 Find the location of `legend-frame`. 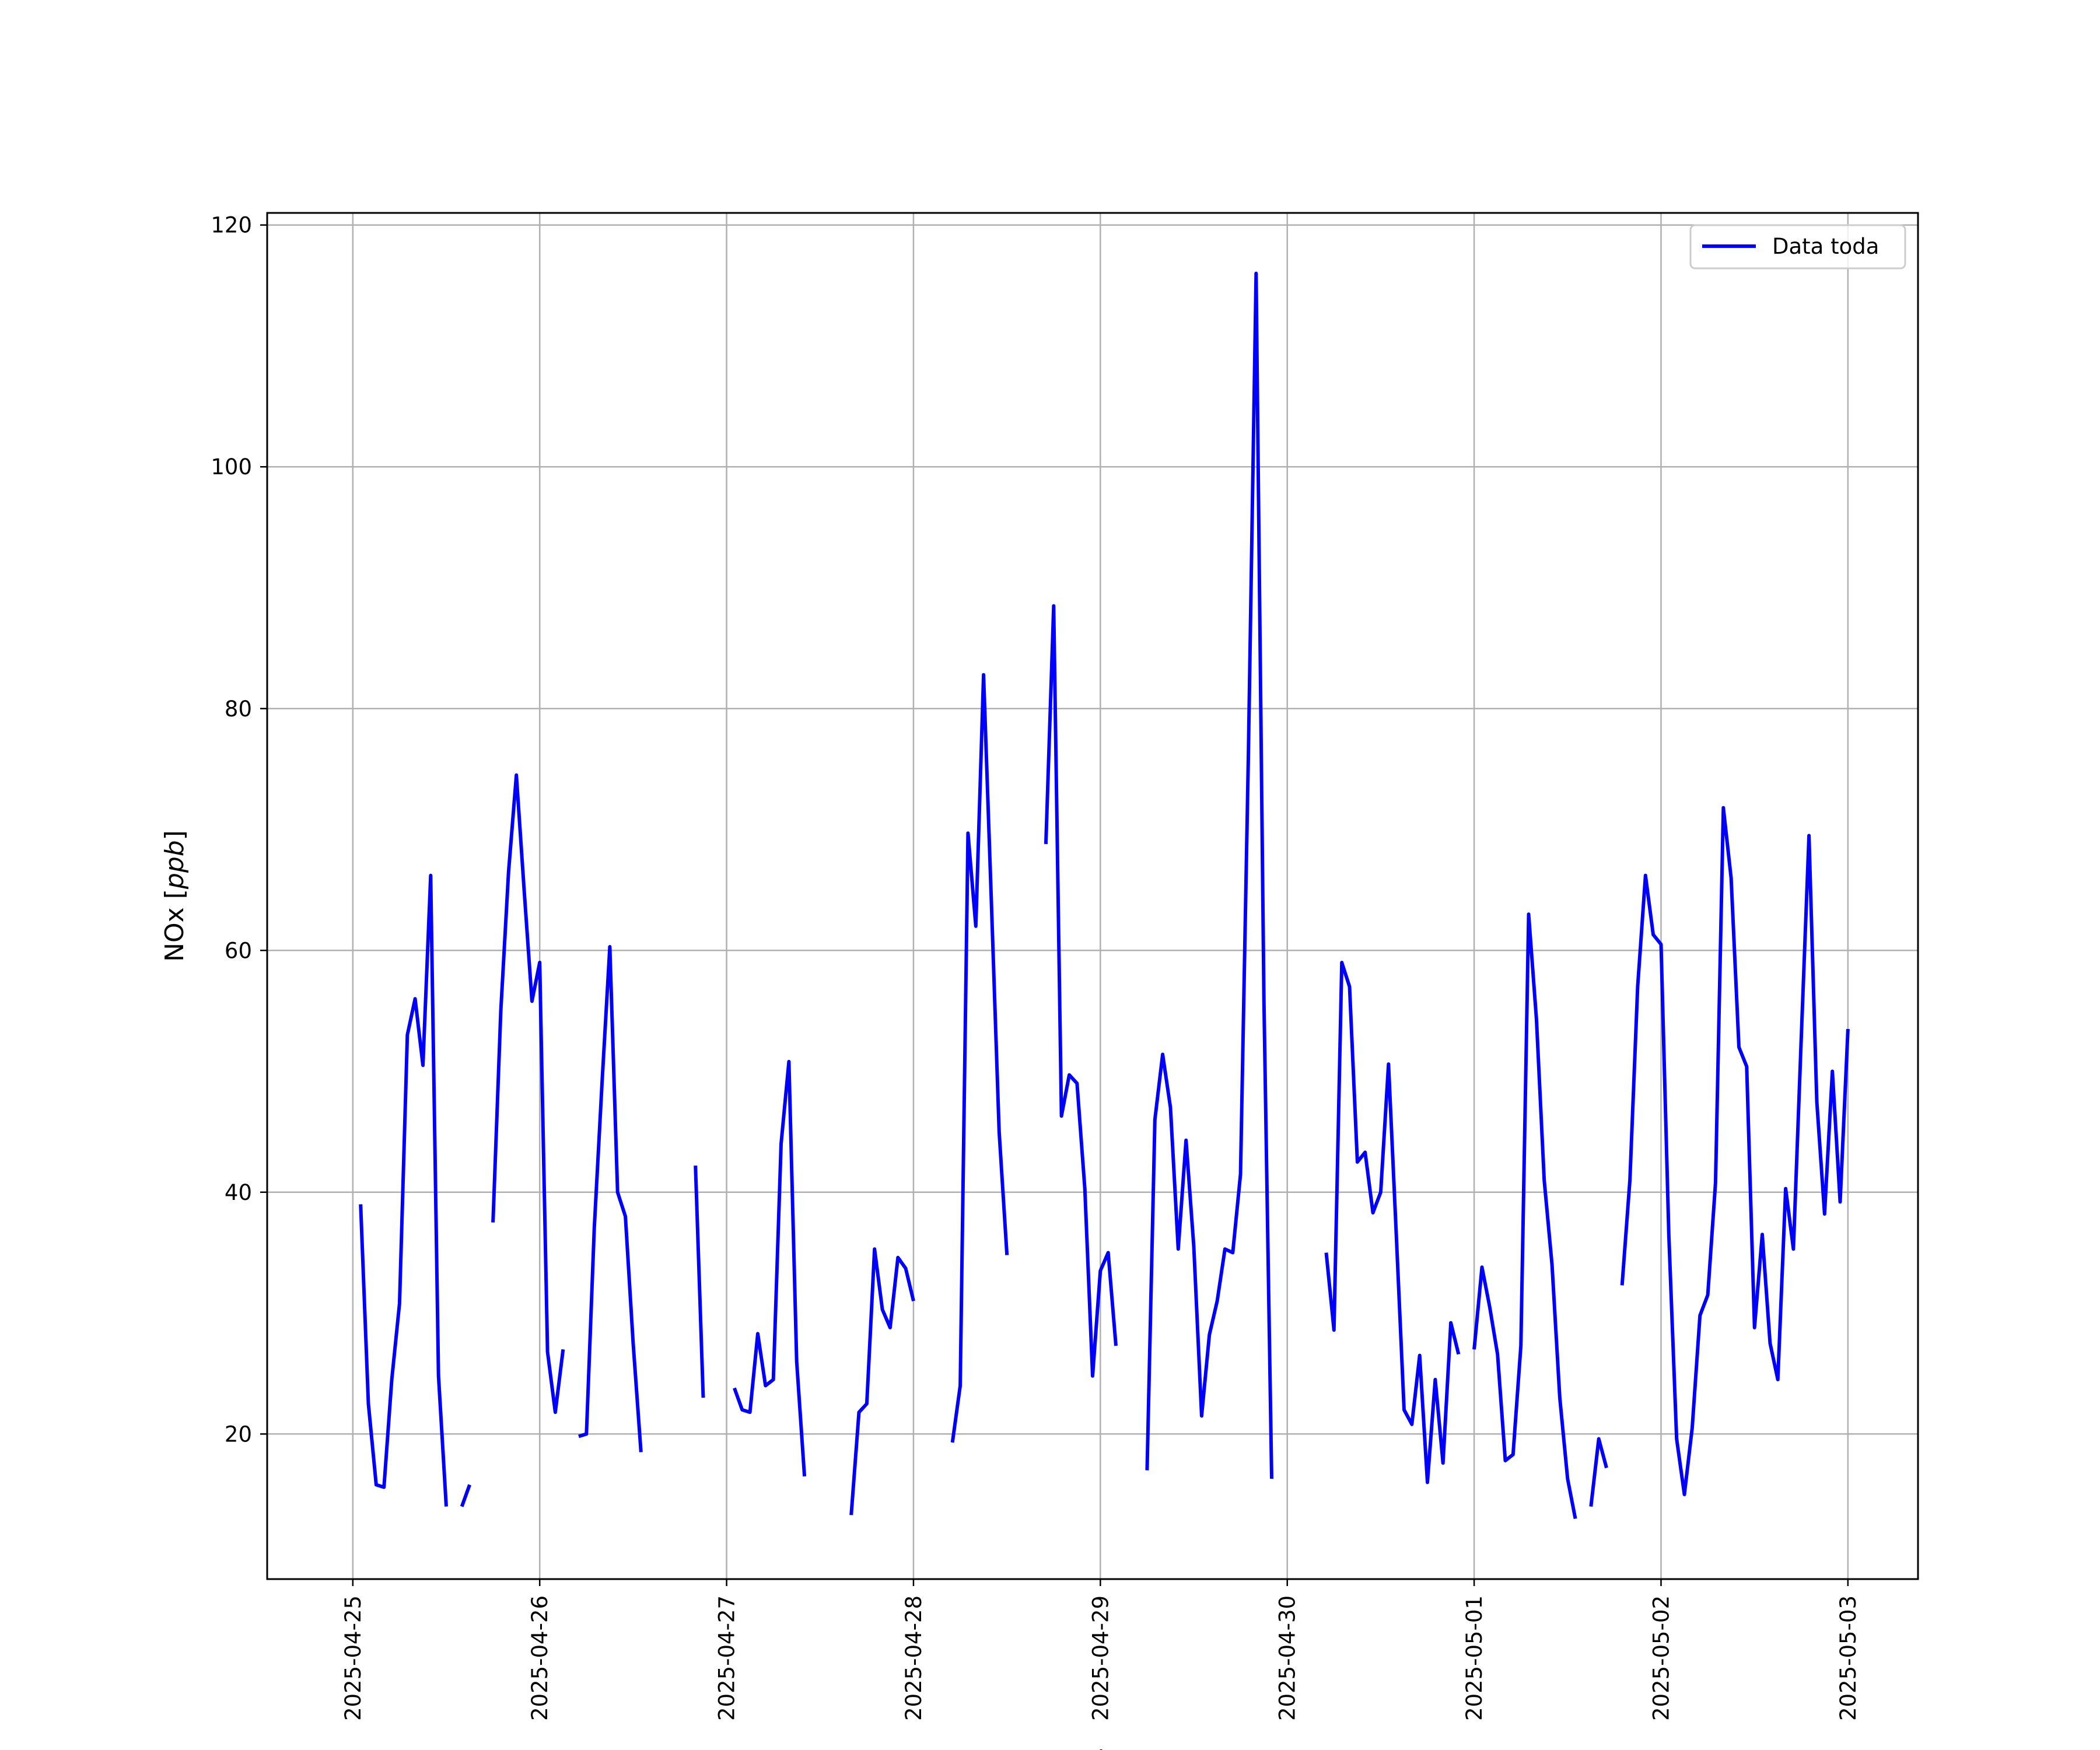

legend-frame is located at coordinates (1797, 247).